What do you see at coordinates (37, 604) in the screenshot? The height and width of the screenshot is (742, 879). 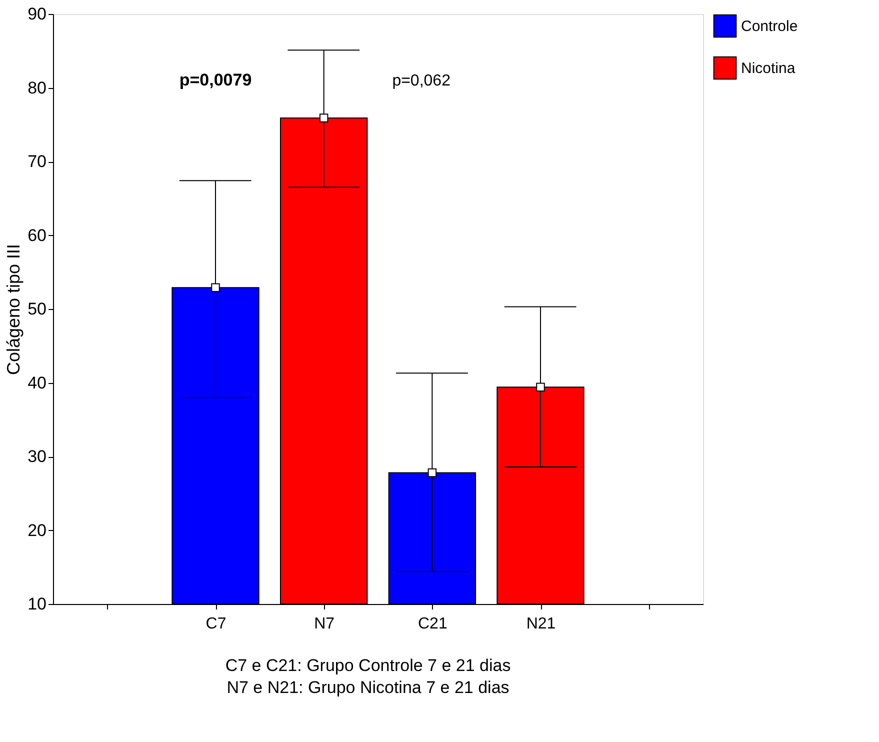 I see `y-tick-label: 10` at bounding box center [37, 604].